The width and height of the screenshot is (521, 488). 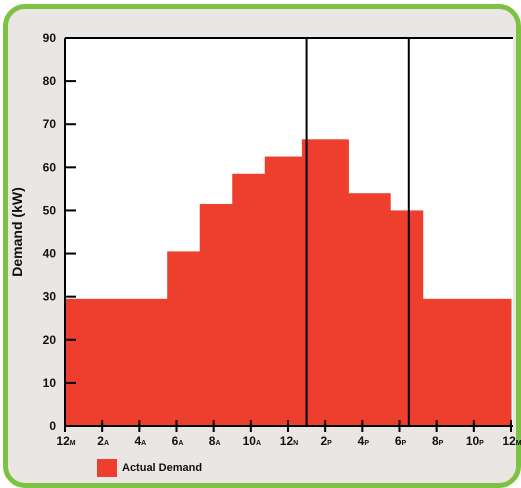 I want to click on legend-swatch-actual-demand, so click(x=107, y=468).